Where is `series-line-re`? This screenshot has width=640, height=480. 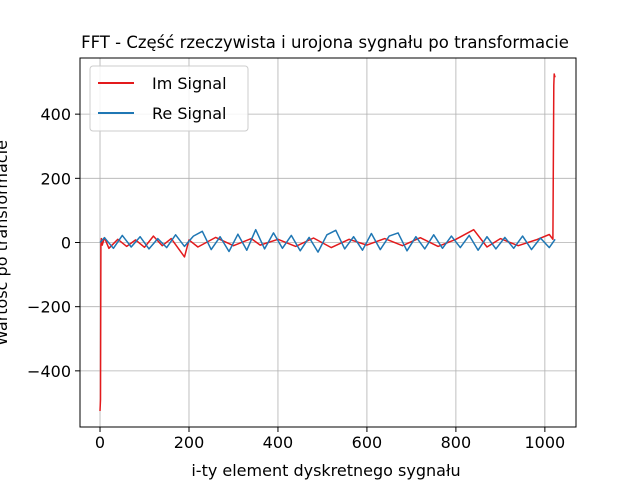 series-line-re is located at coordinates (327, 240).